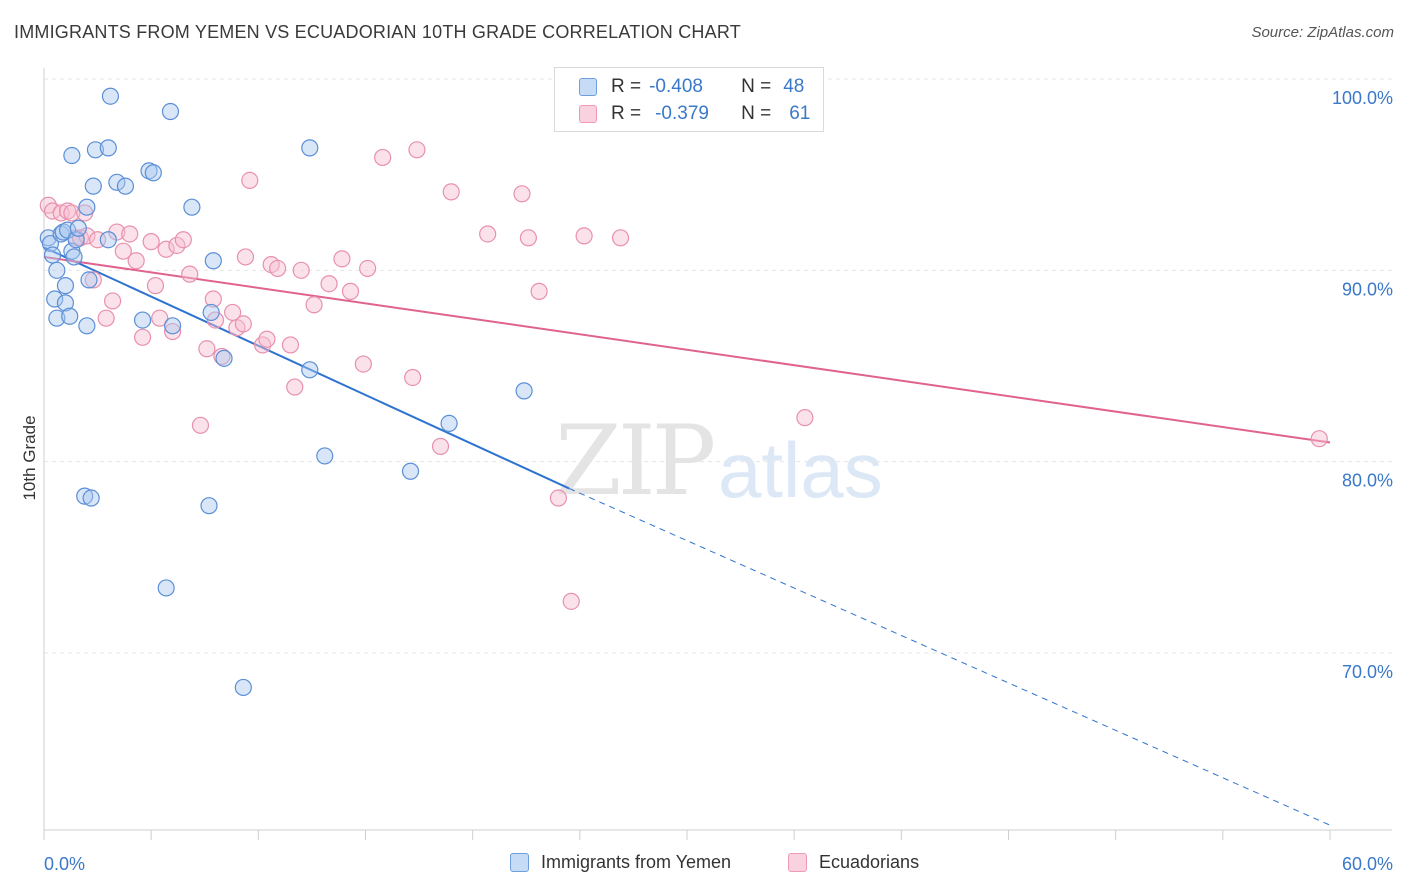  What do you see at coordinates (800, 470) in the screenshot?
I see `watermark-atlas: atlas` at bounding box center [800, 470].